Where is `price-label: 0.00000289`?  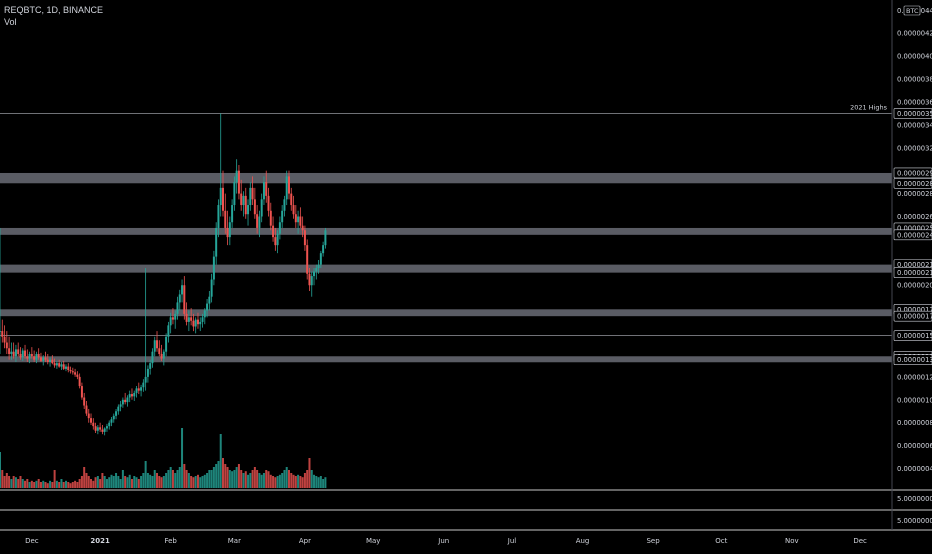 price-label: 0.00000289 is located at coordinates (914, 184).